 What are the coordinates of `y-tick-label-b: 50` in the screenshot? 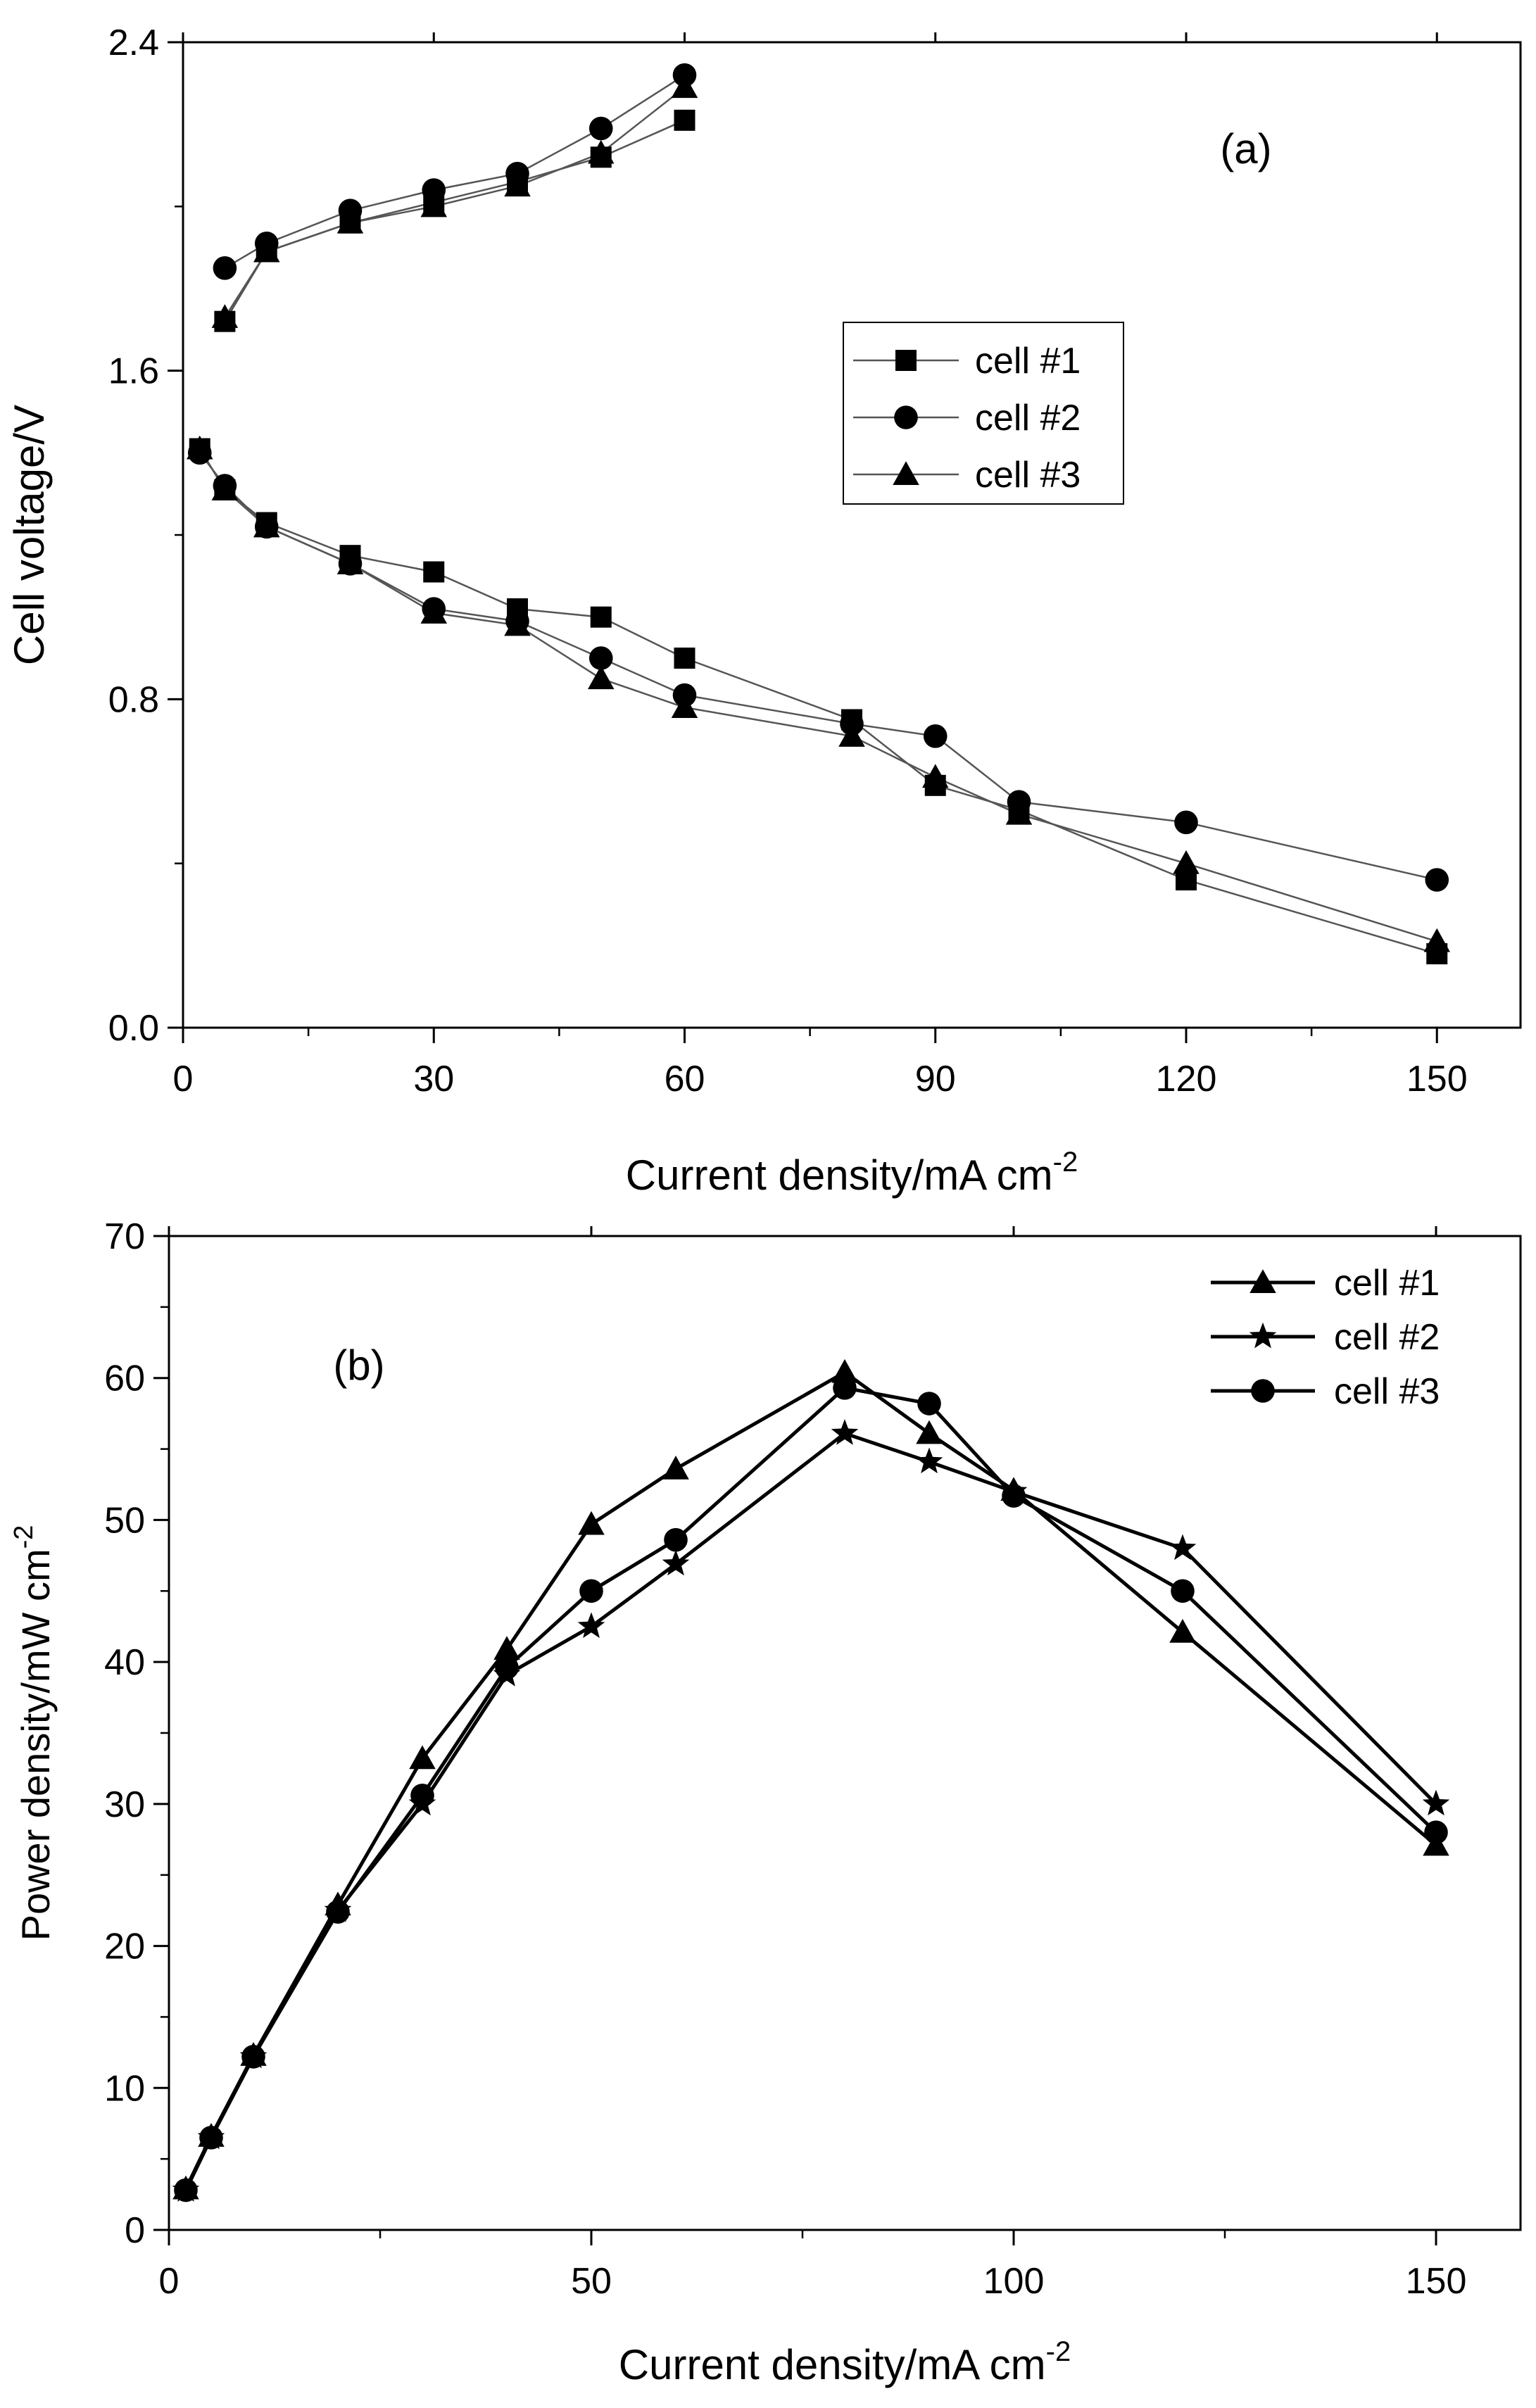 It's located at (124, 1520).